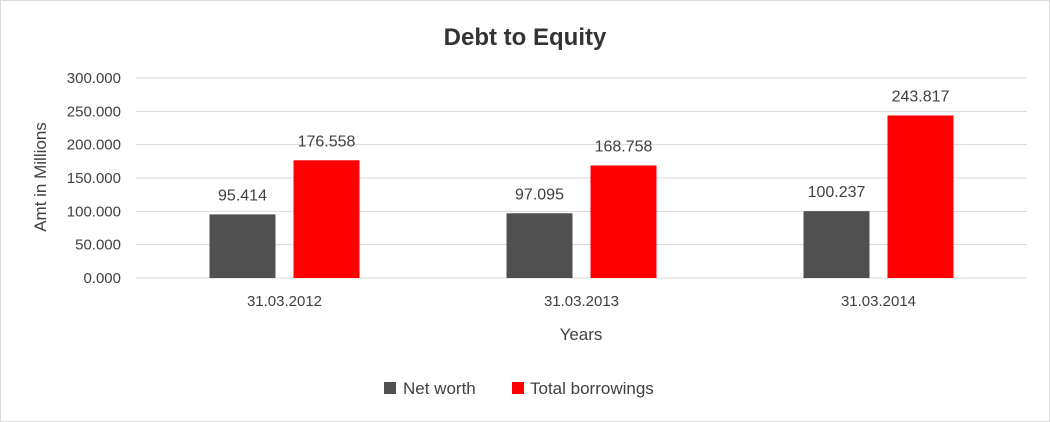  What do you see at coordinates (327, 141) in the screenshot?
I see `data-label: 176.558` at bounding box center [327, 141].